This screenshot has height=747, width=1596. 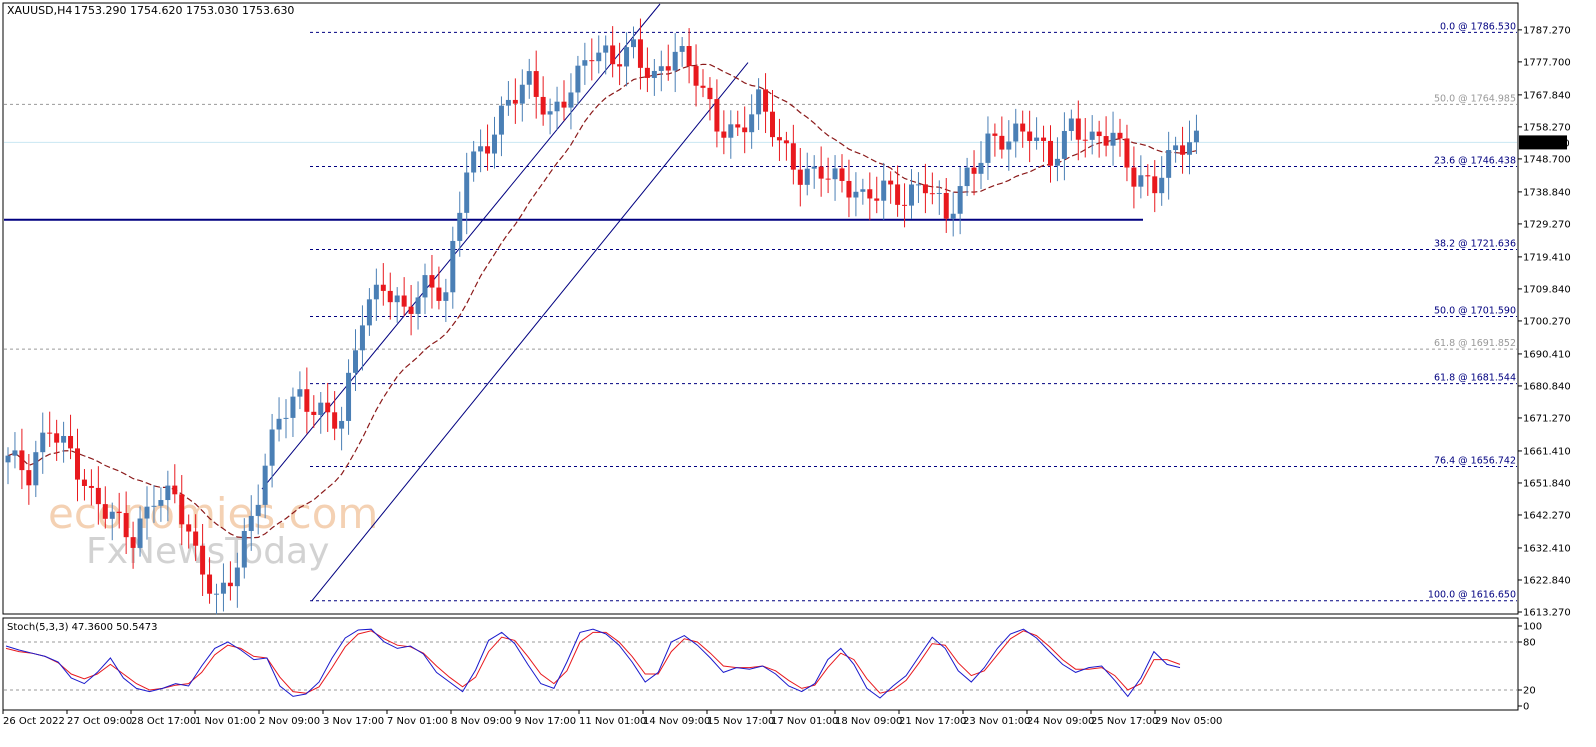 What do you see at coordinates (1547, 386) in the screenshot?
I see `price-tick-label: 1680.840` at bounding box center [1547, 386].